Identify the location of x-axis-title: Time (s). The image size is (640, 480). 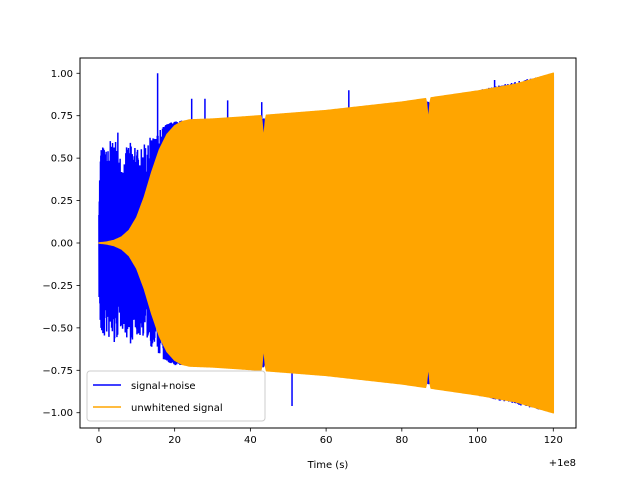
(328, 465).